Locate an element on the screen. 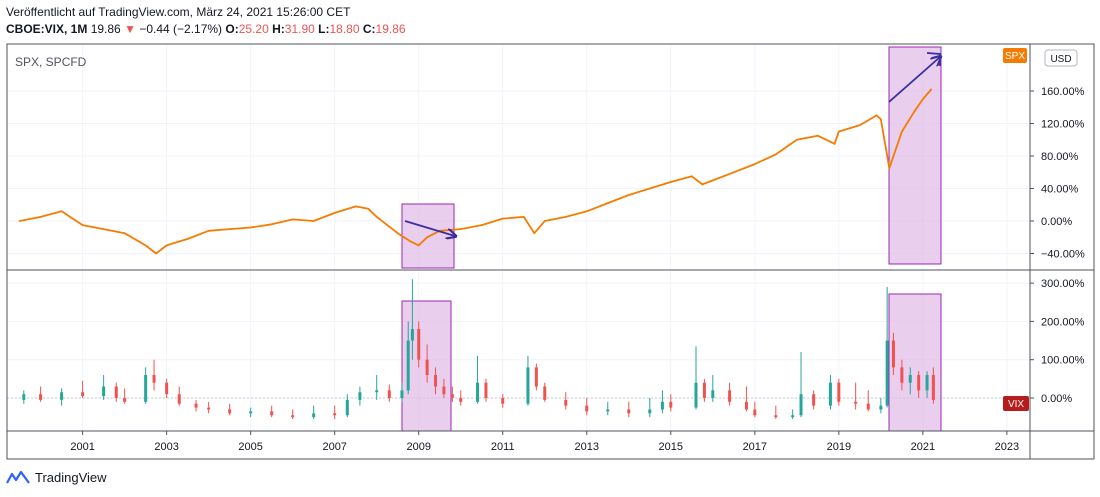  x-tick-label: 2001 is located at coordinates (82, 447).